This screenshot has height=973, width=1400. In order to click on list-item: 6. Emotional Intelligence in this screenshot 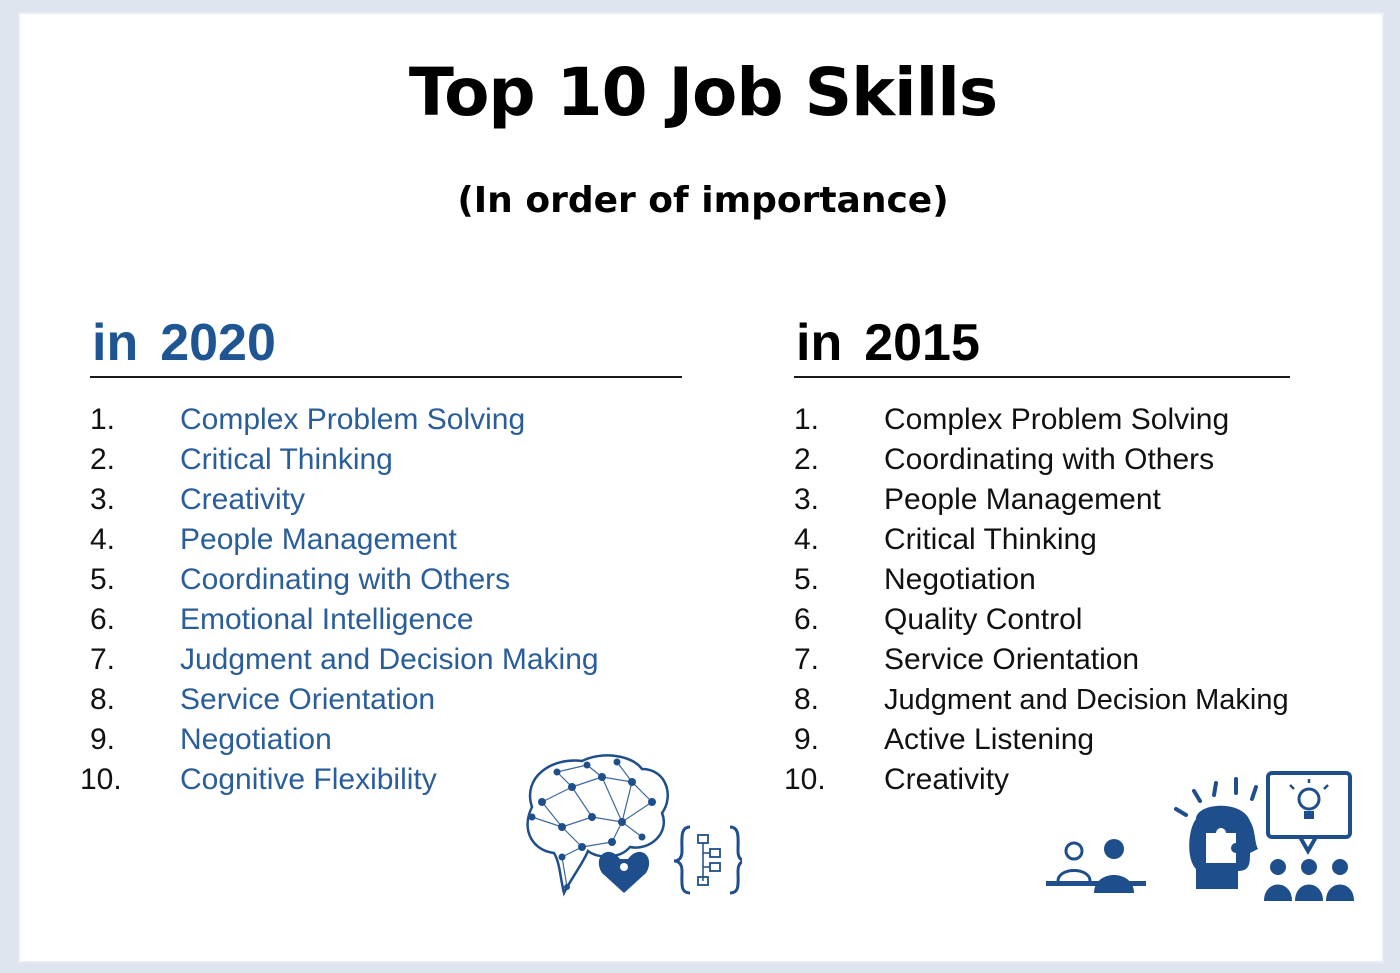, I will do `click(390, 620)`.